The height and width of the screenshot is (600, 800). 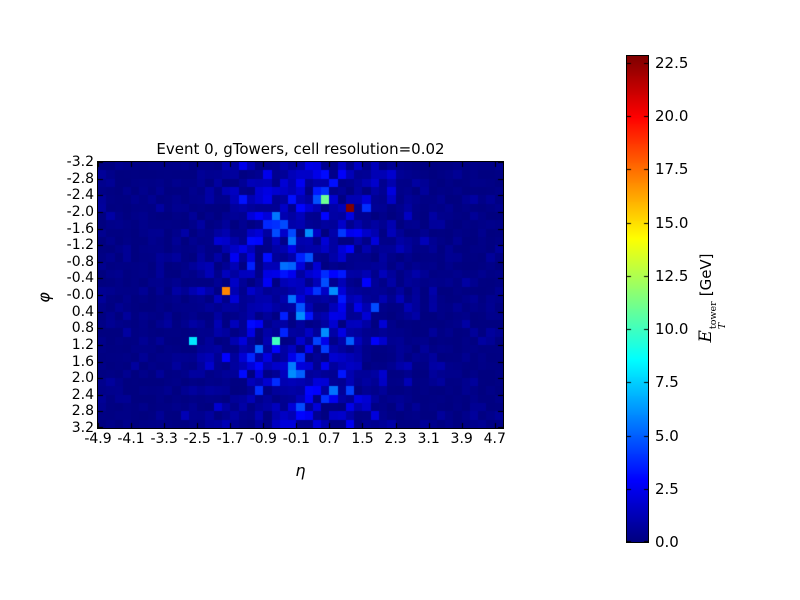 I want to click on x-tick-label: 0.7, so click(x=329, y=439).